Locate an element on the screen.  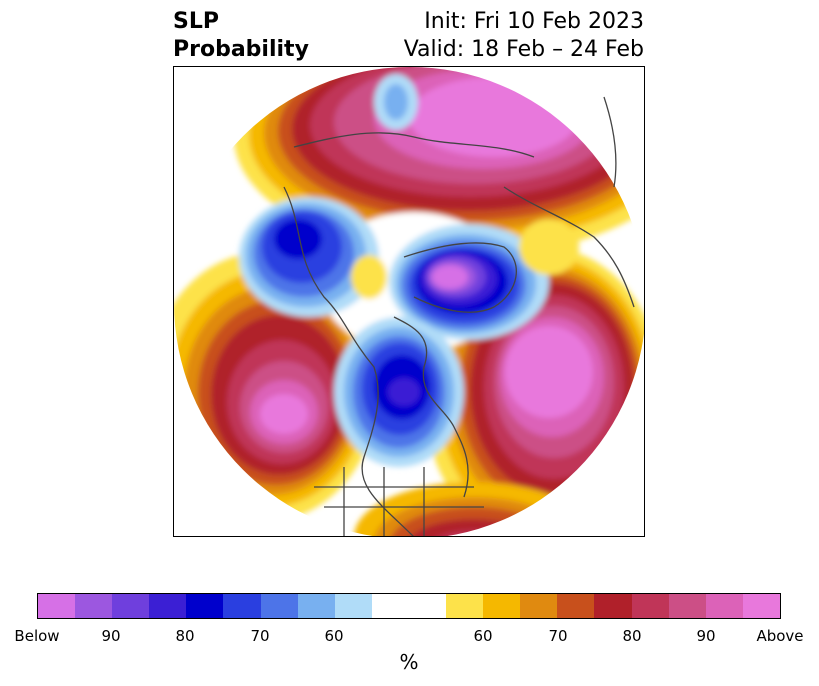
title-type: Probability is located at coordinates (241, 49).